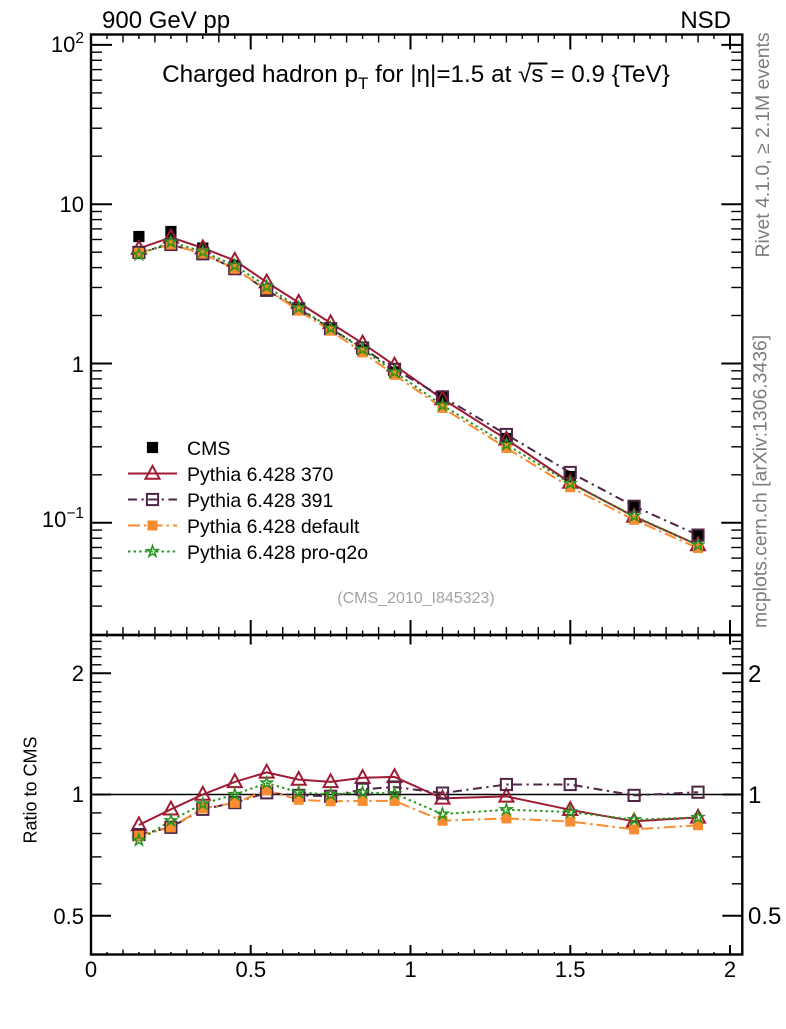 The image size is (786, 1029). I want to click on svg-text: Pythia 6.428 370, so click(260, 475).